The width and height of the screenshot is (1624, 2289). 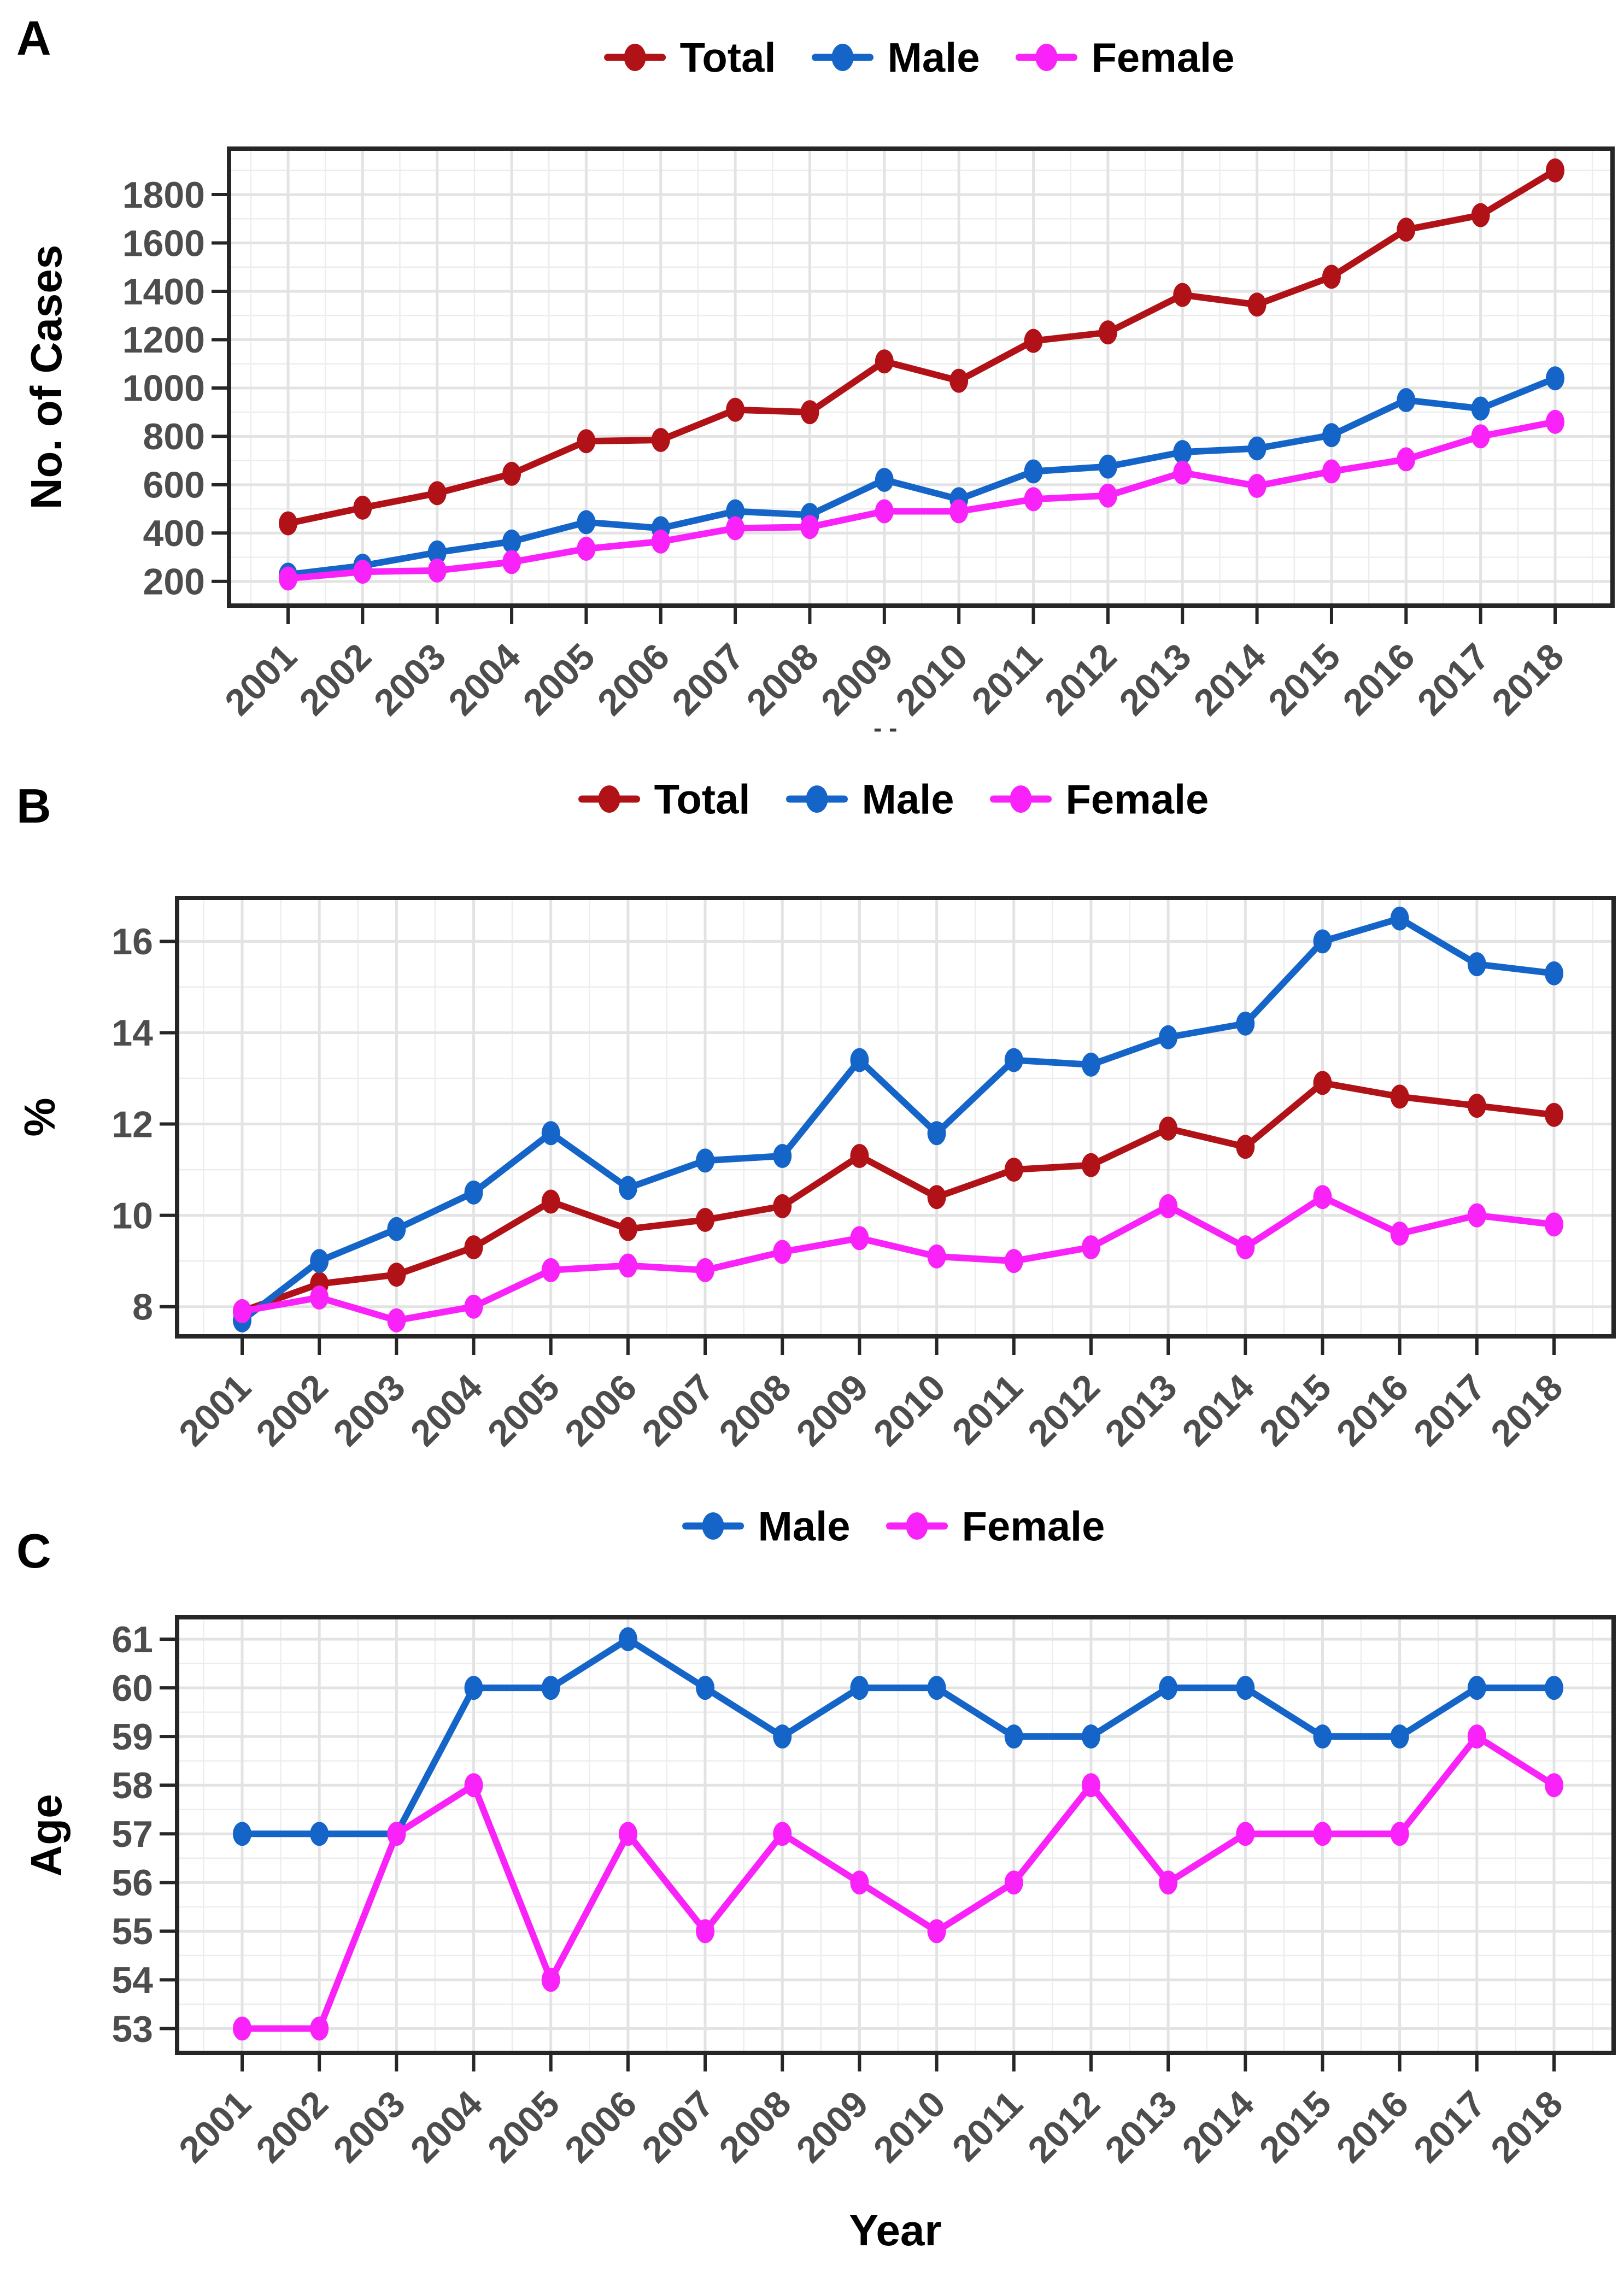 What do you see at coordinates (728, 58) in the screenshot?
I see `legend-label: Total` at bounding box center [728, 58].